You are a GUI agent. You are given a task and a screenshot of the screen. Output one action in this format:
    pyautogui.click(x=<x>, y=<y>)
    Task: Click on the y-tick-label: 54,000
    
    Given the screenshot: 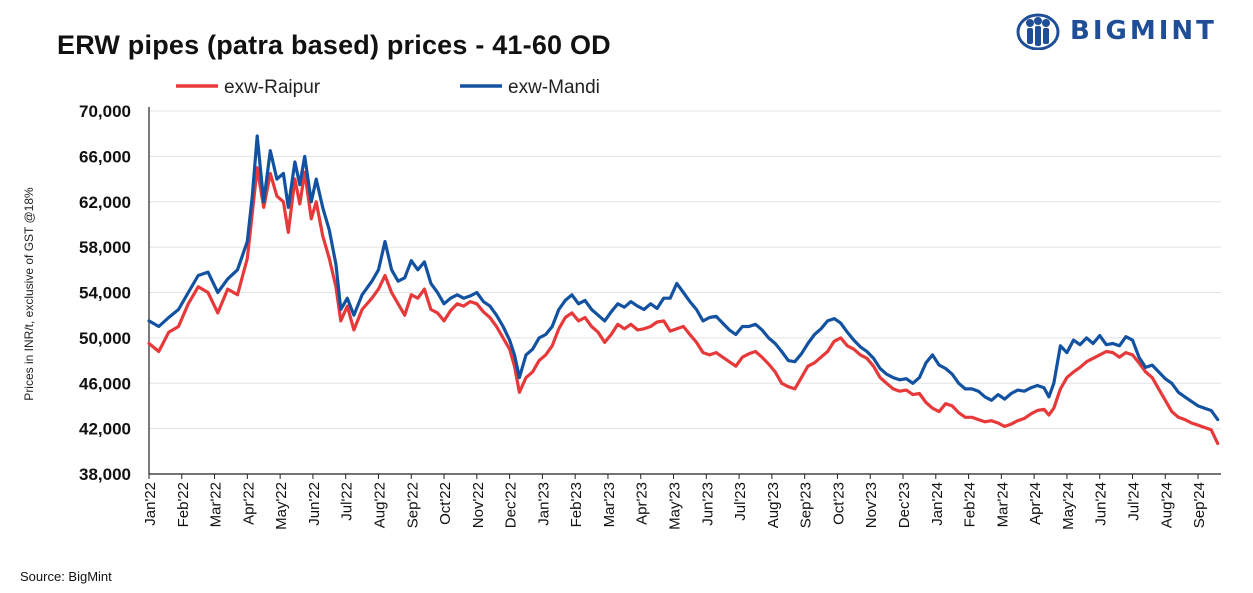 What is the action you would take?
    pyautogui.click(x=105, y=293)
    